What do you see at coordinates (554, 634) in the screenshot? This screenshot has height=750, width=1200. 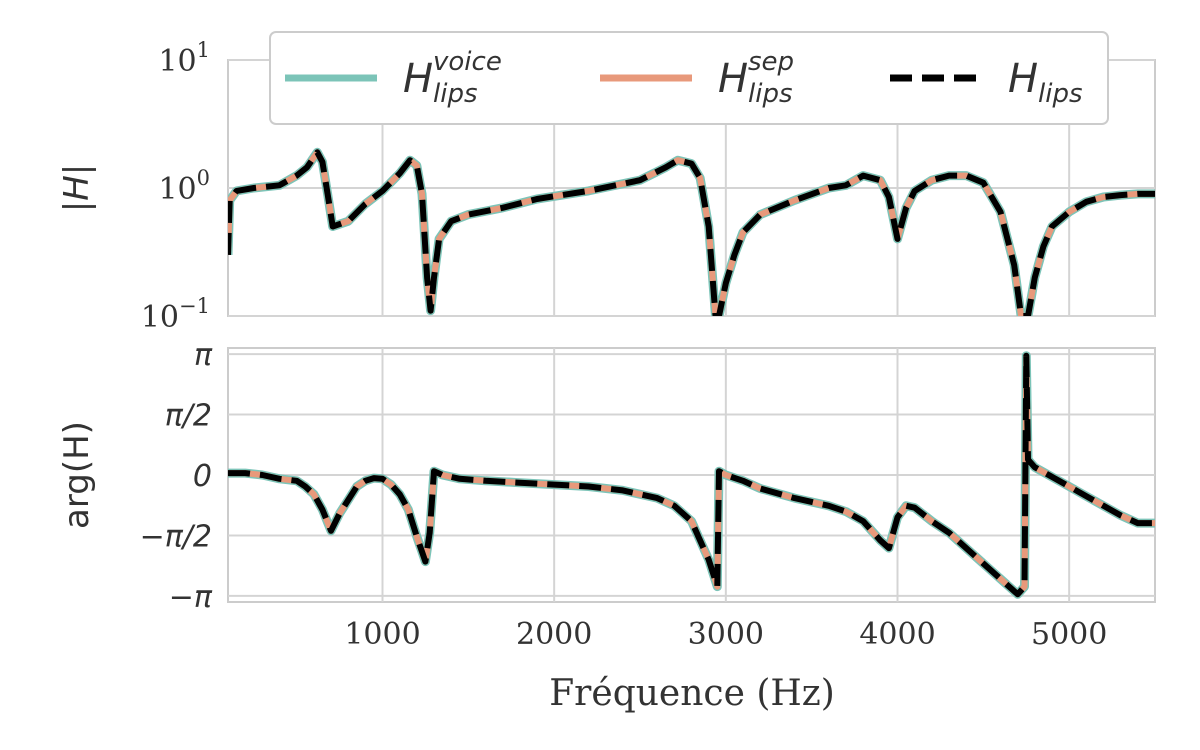 I see `x-tick-label: 2000` at bounding box center [554, 634].